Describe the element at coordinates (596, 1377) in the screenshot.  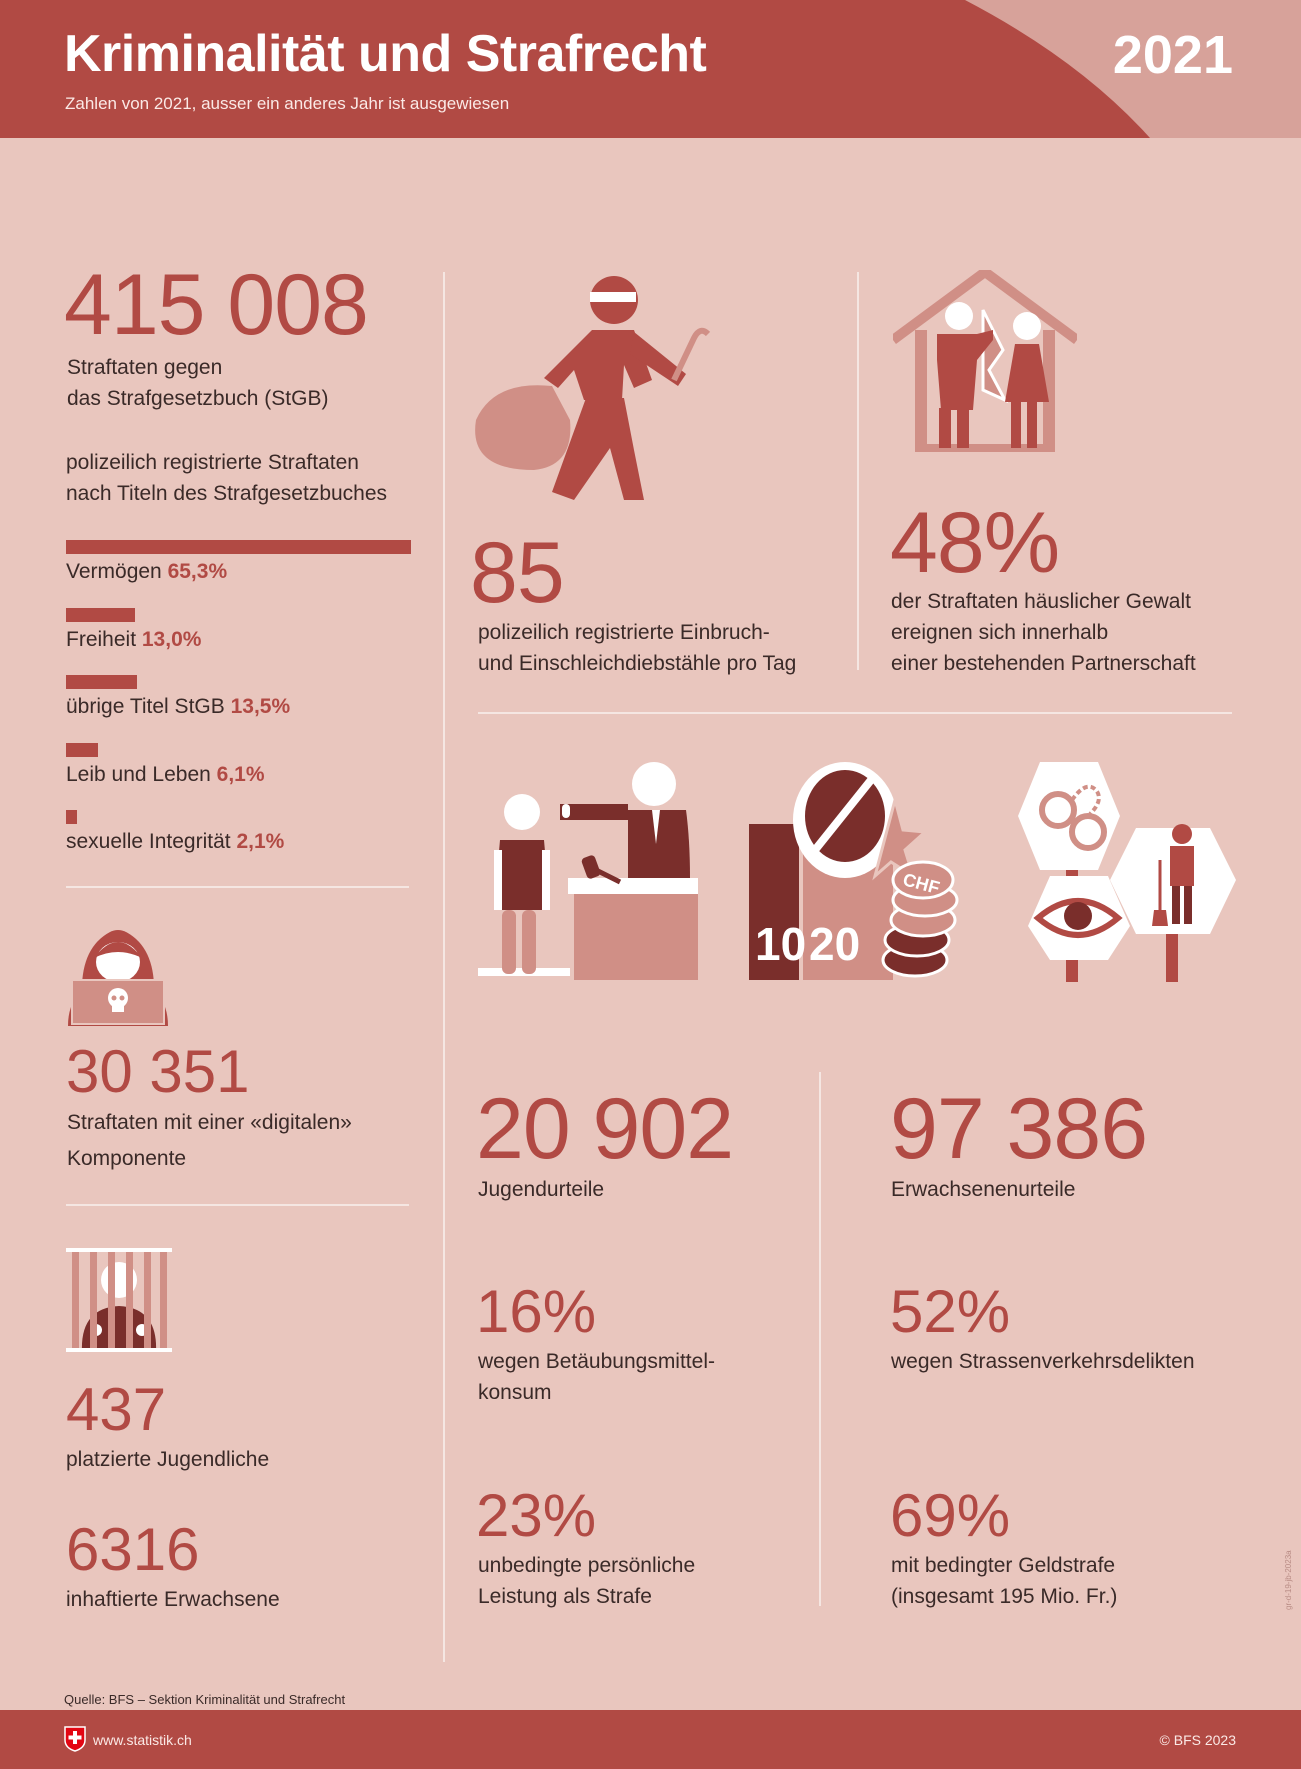
I see `youth-drug-label: wegen Betäubungsmittel- konsum` at that location.